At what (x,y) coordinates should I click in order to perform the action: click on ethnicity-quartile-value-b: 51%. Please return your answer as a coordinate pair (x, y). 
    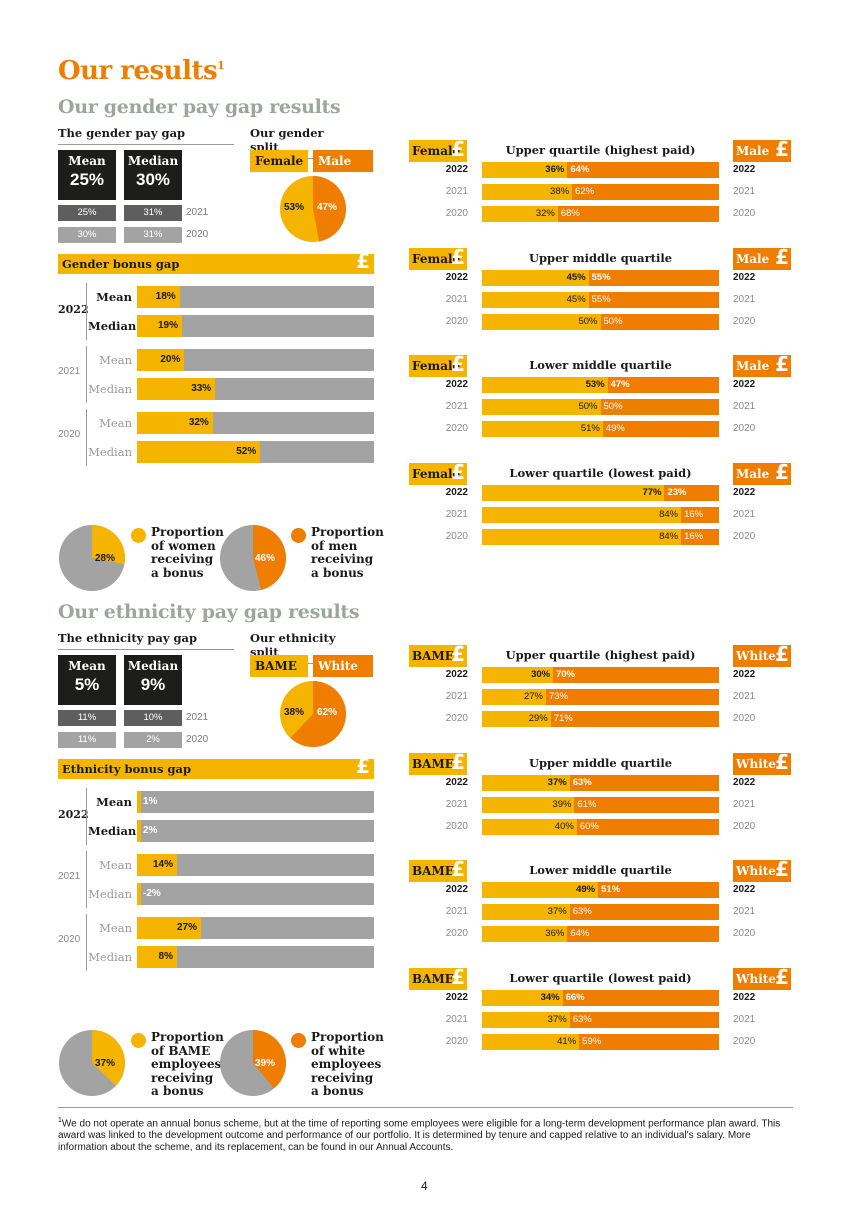
    Looking at the image, I should click on (611, 889).